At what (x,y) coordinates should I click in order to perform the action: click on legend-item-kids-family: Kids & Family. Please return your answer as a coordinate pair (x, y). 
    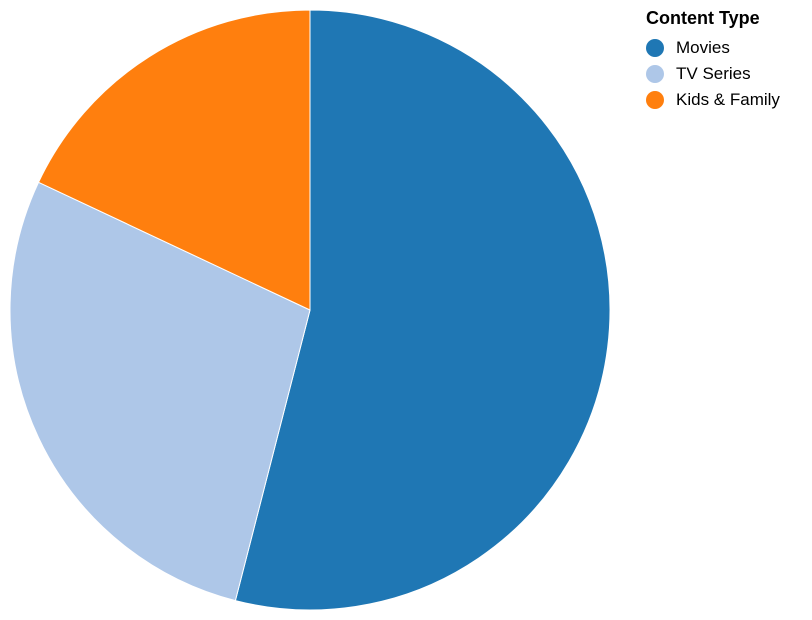
    Looking at the image, I should click on (713, 100).